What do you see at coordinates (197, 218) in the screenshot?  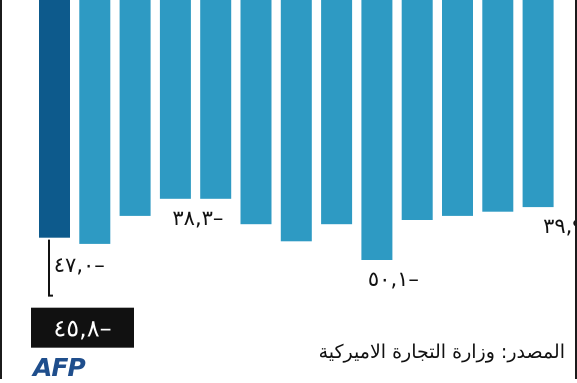 I see `bar-label-4: ٣٨,٣–` at bounding box center [197, 218].